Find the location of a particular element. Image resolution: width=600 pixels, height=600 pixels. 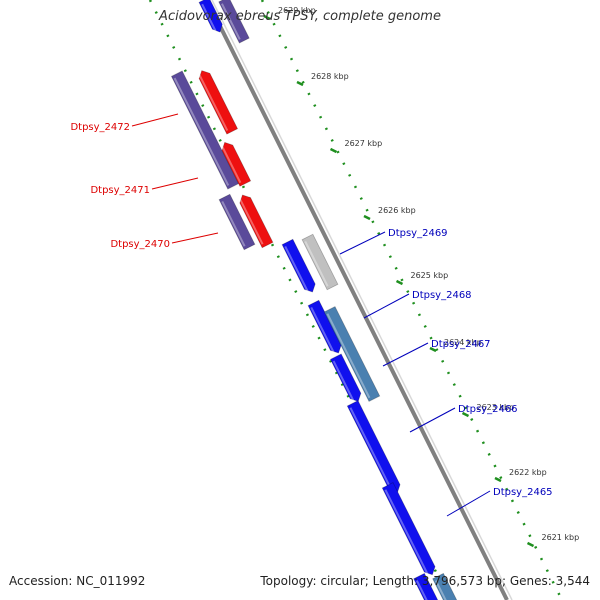

gene-label: Dtpsy_2467 is located at coordinates (461, 344).